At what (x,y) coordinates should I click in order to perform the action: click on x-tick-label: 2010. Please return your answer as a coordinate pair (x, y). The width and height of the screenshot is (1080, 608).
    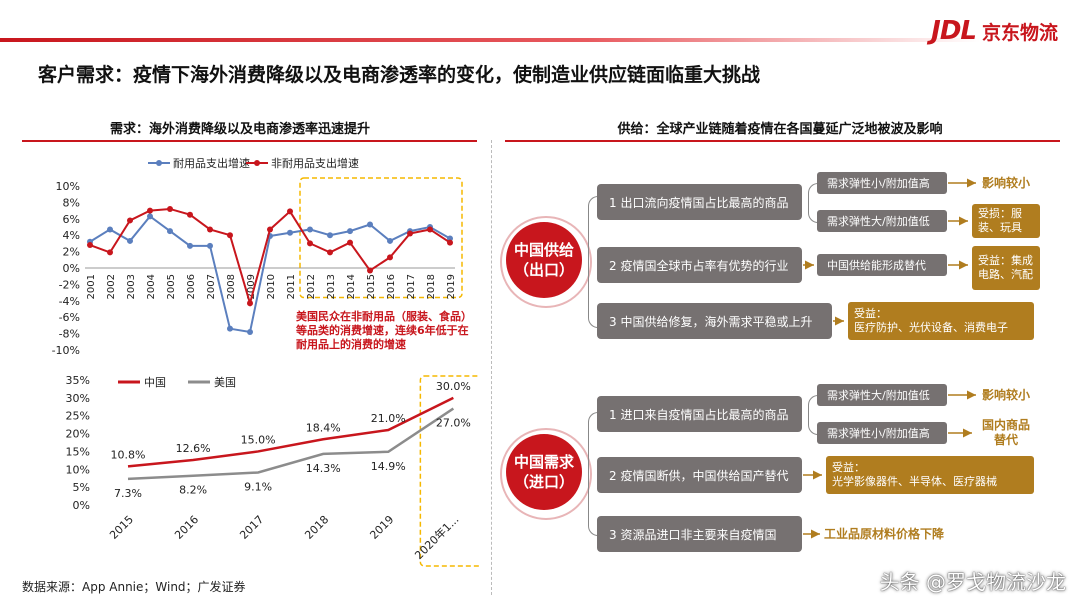
    Looking at the image, I should click on (271, 286).